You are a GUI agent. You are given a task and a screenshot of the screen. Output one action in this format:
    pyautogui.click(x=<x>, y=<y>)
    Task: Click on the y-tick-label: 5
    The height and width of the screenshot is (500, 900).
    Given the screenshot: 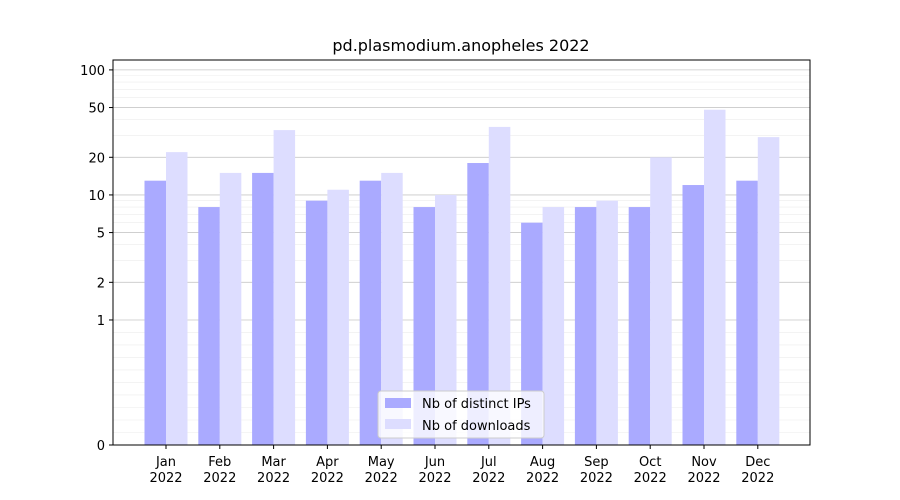 What is the action you would take?
    pyautogui.click(x=101, y=234)
    